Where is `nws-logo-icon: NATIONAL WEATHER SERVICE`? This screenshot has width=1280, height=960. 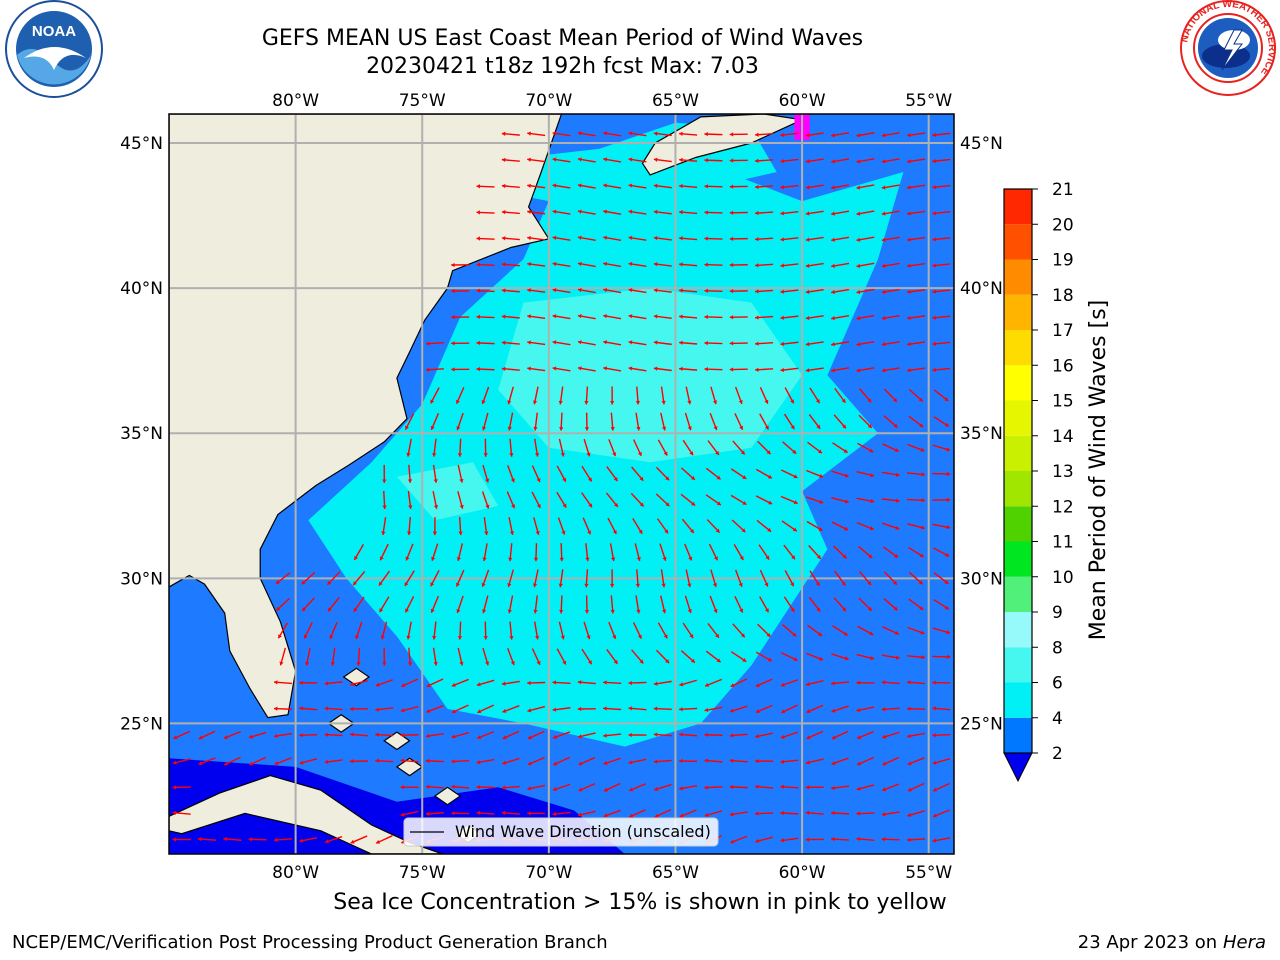
nws-logo-icon: NATIONAL WEATHER SERVICE is located at coordinates (1228, 48).